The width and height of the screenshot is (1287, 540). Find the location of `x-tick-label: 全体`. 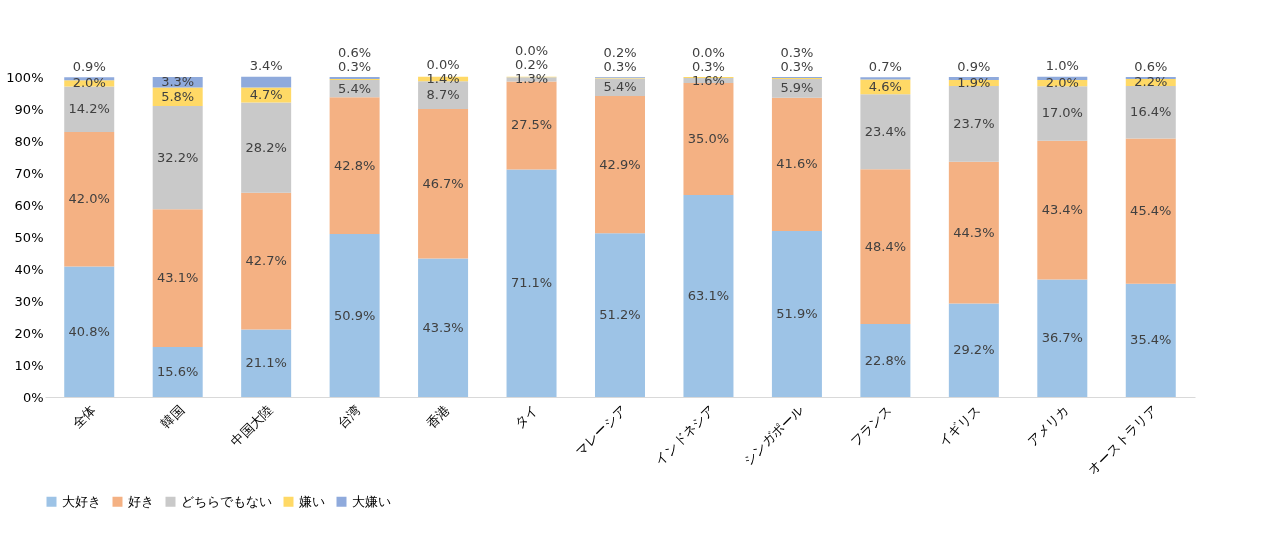

x-tick-label: 全体 is located at coordinates (84, 417).